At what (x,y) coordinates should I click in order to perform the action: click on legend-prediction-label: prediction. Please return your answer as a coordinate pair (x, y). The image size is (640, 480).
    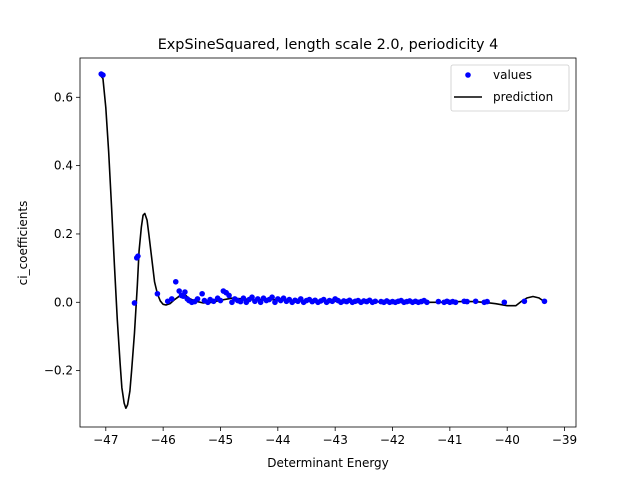
    Looking at the image, I should click on (523, 97).